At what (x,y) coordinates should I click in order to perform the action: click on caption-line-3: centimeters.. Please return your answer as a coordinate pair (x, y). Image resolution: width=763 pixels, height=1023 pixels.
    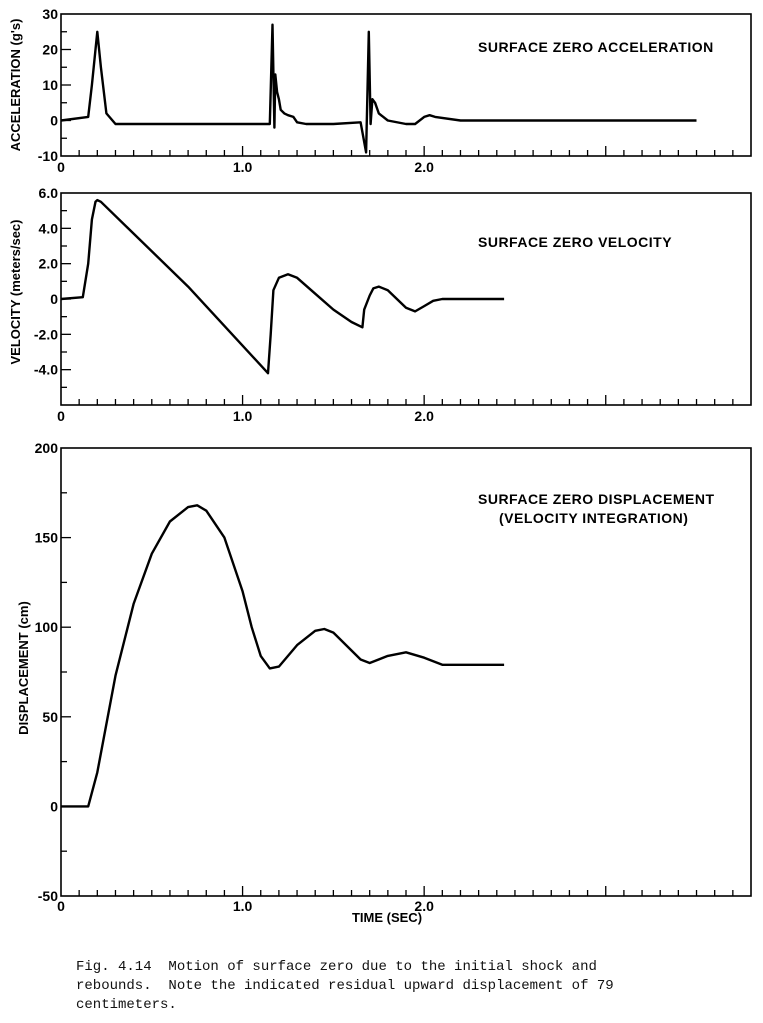
    Looking at the image, I should click on (126, 1005).